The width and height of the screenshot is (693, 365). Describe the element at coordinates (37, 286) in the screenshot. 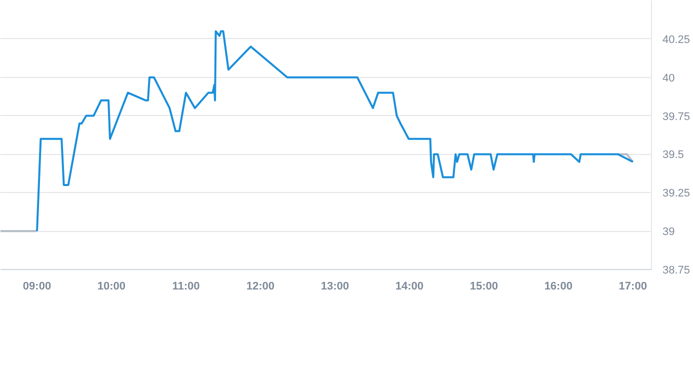

I see `x-tick-label: 09:00` at that location.